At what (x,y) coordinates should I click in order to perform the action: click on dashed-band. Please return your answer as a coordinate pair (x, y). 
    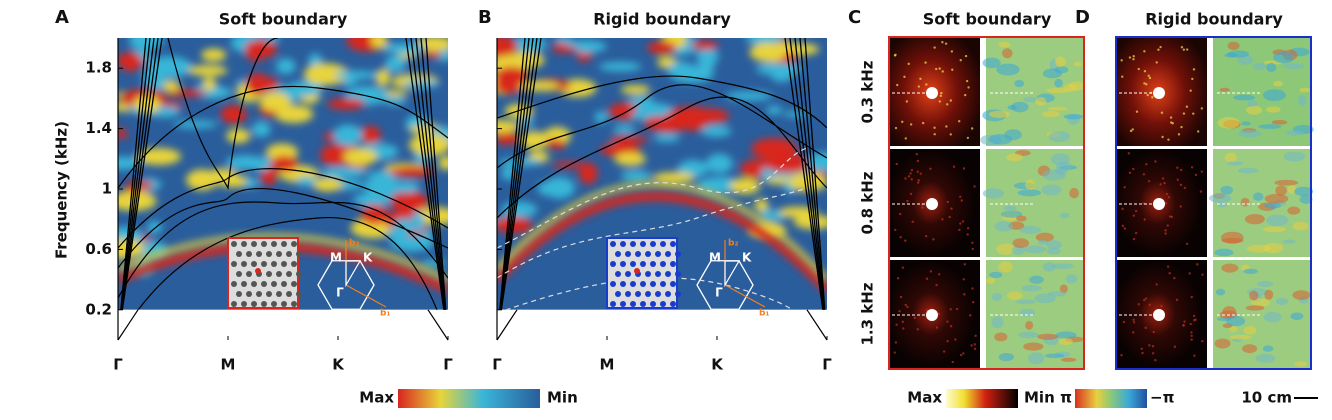
    Looking at the image, I should click on (652, 198).